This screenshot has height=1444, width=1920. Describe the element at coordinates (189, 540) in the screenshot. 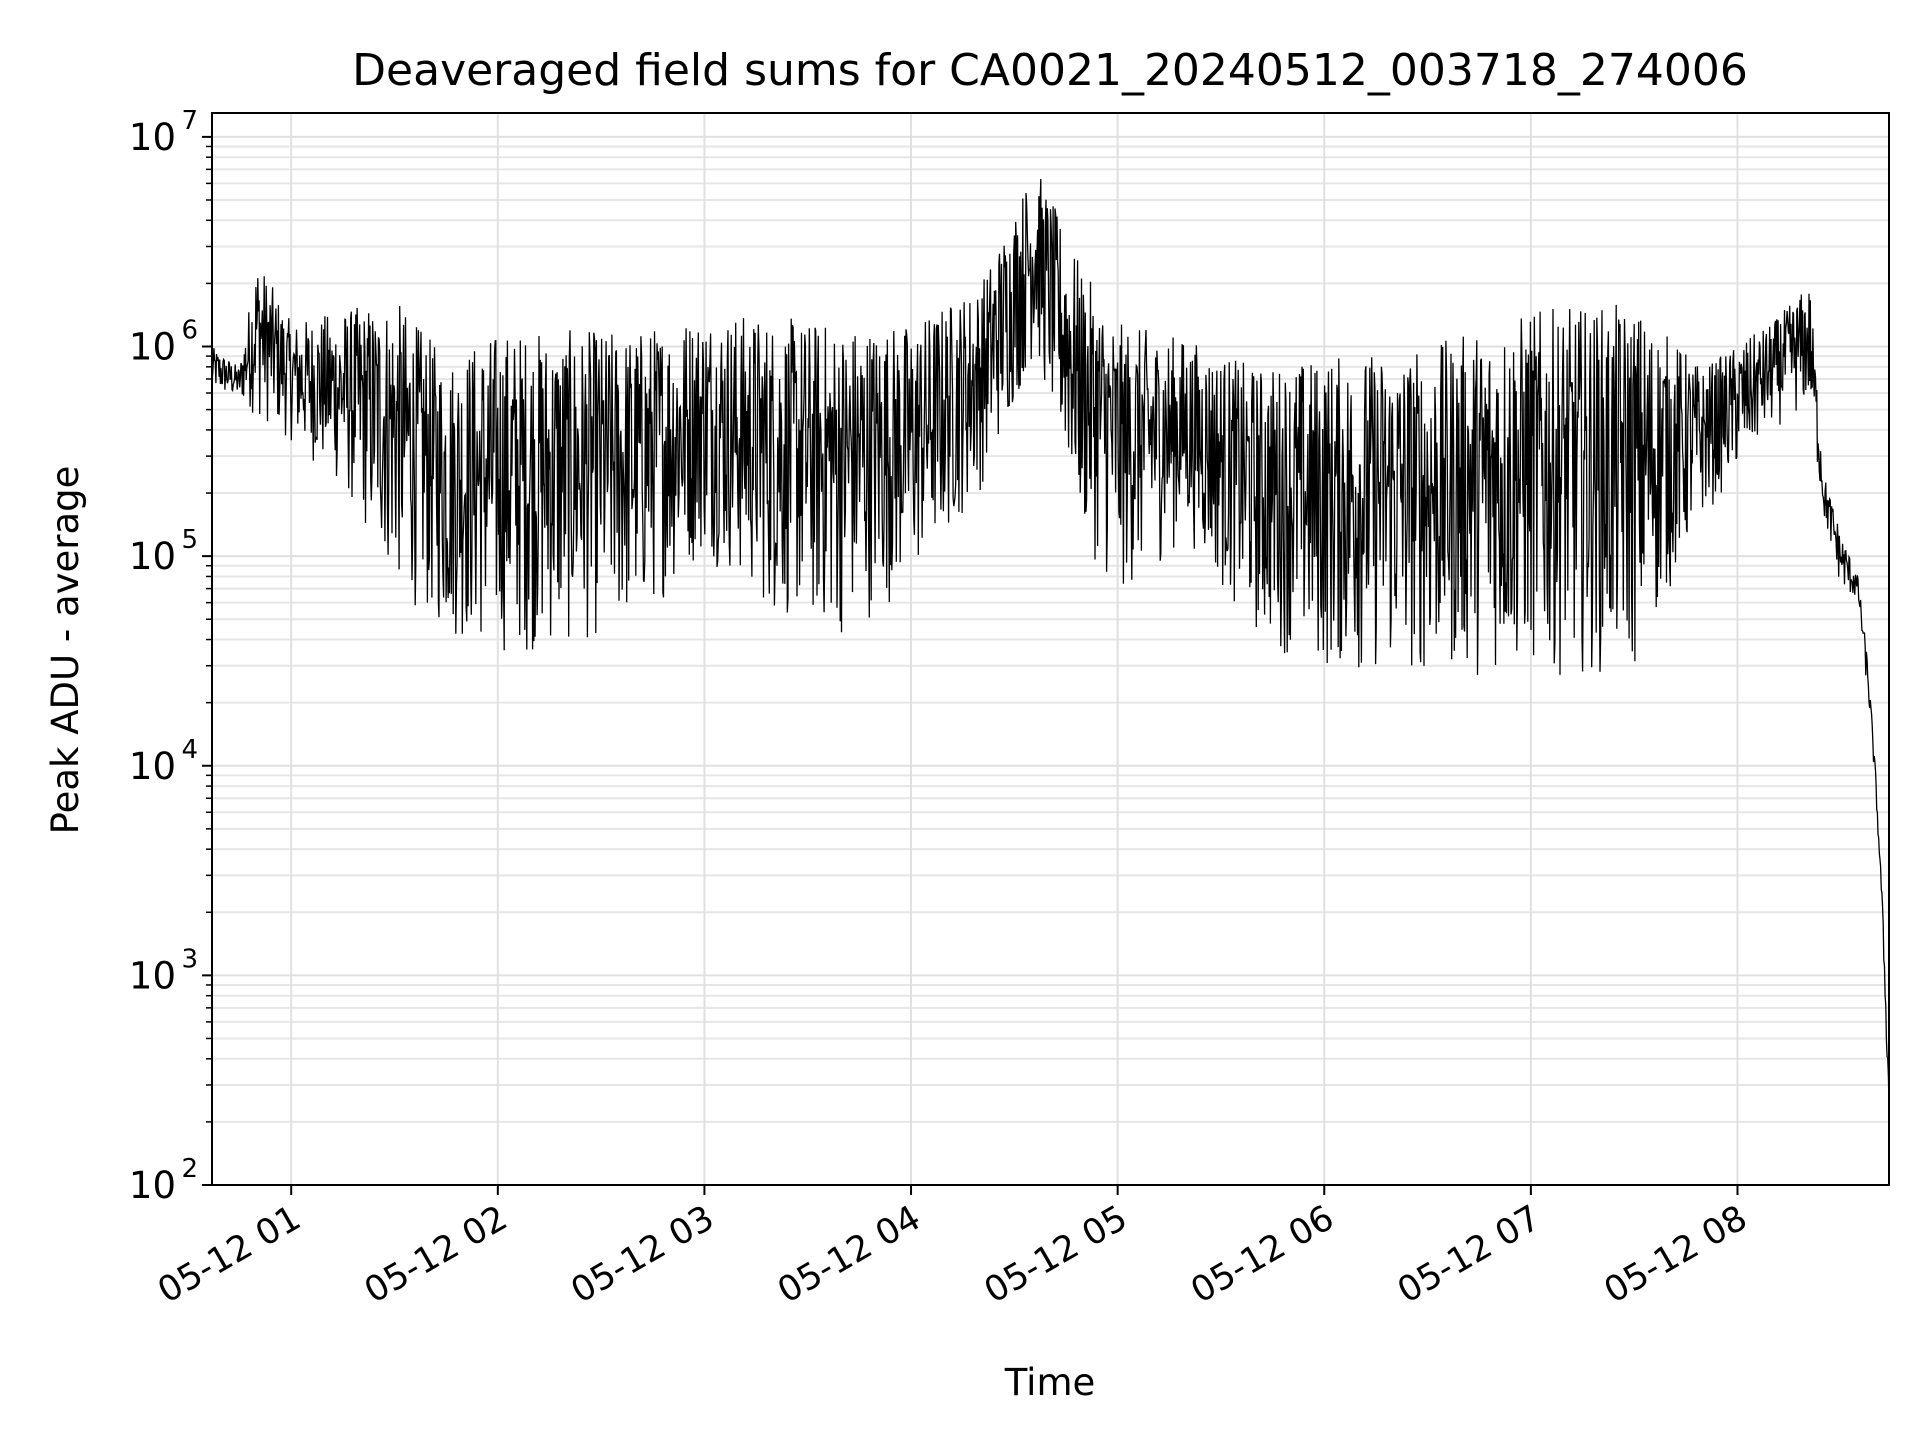

I see `y-tick-exponent: 5` at that location.